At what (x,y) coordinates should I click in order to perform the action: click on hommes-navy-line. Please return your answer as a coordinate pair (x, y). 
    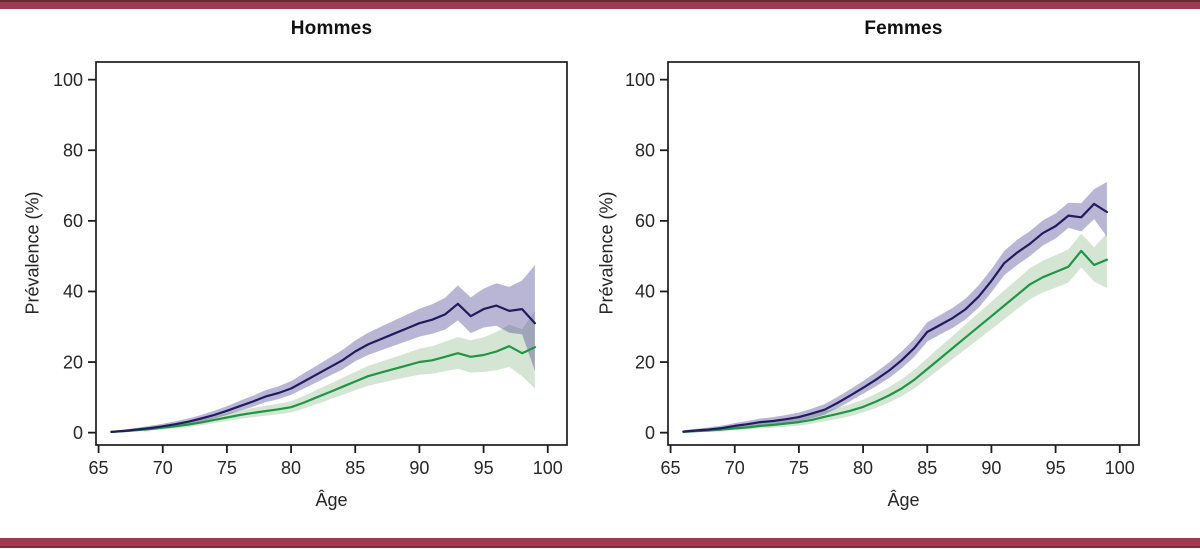
    Looking at the image, I should click on (323, 367).